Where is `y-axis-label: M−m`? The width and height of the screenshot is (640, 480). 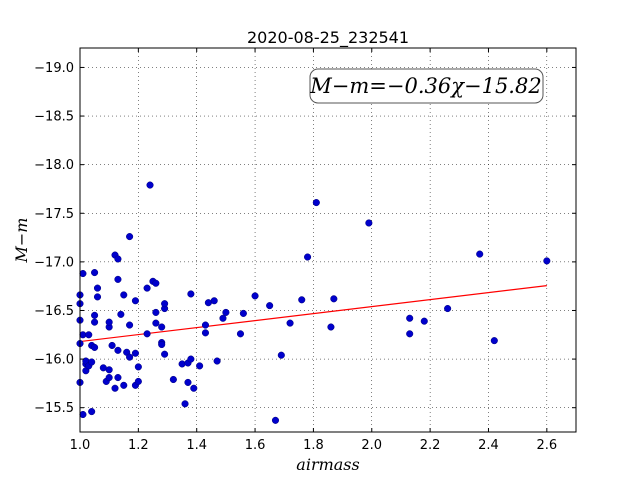
y-axis-label: M−m is located at coordinates (21, 241).